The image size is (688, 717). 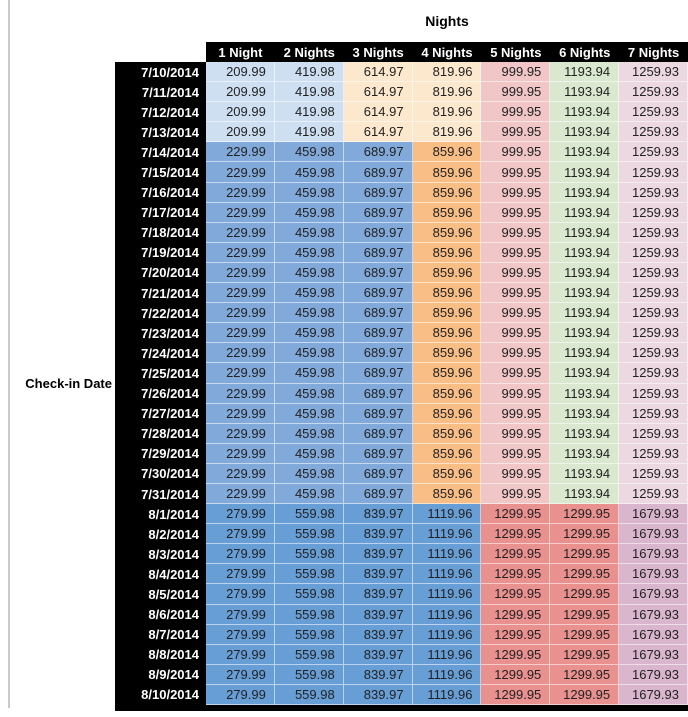 I want to click on row-header-date: 8/2/2014, so click(x=160, y=534).